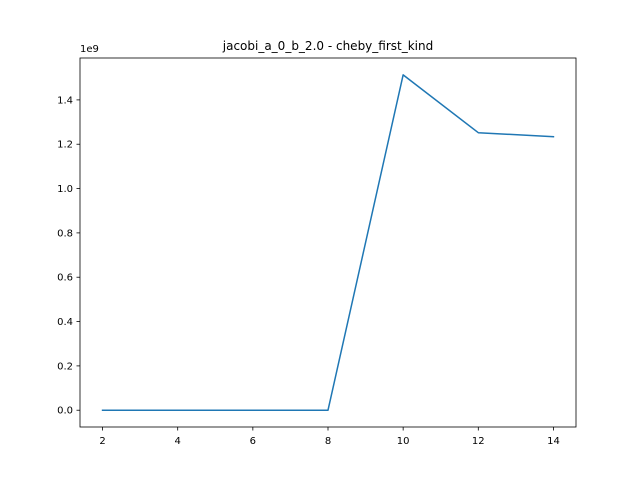 The image size is (640, 480). Describe the element at coordinates (253, 441) in the screenshot. I see `x-tick-label: 6` at that location.